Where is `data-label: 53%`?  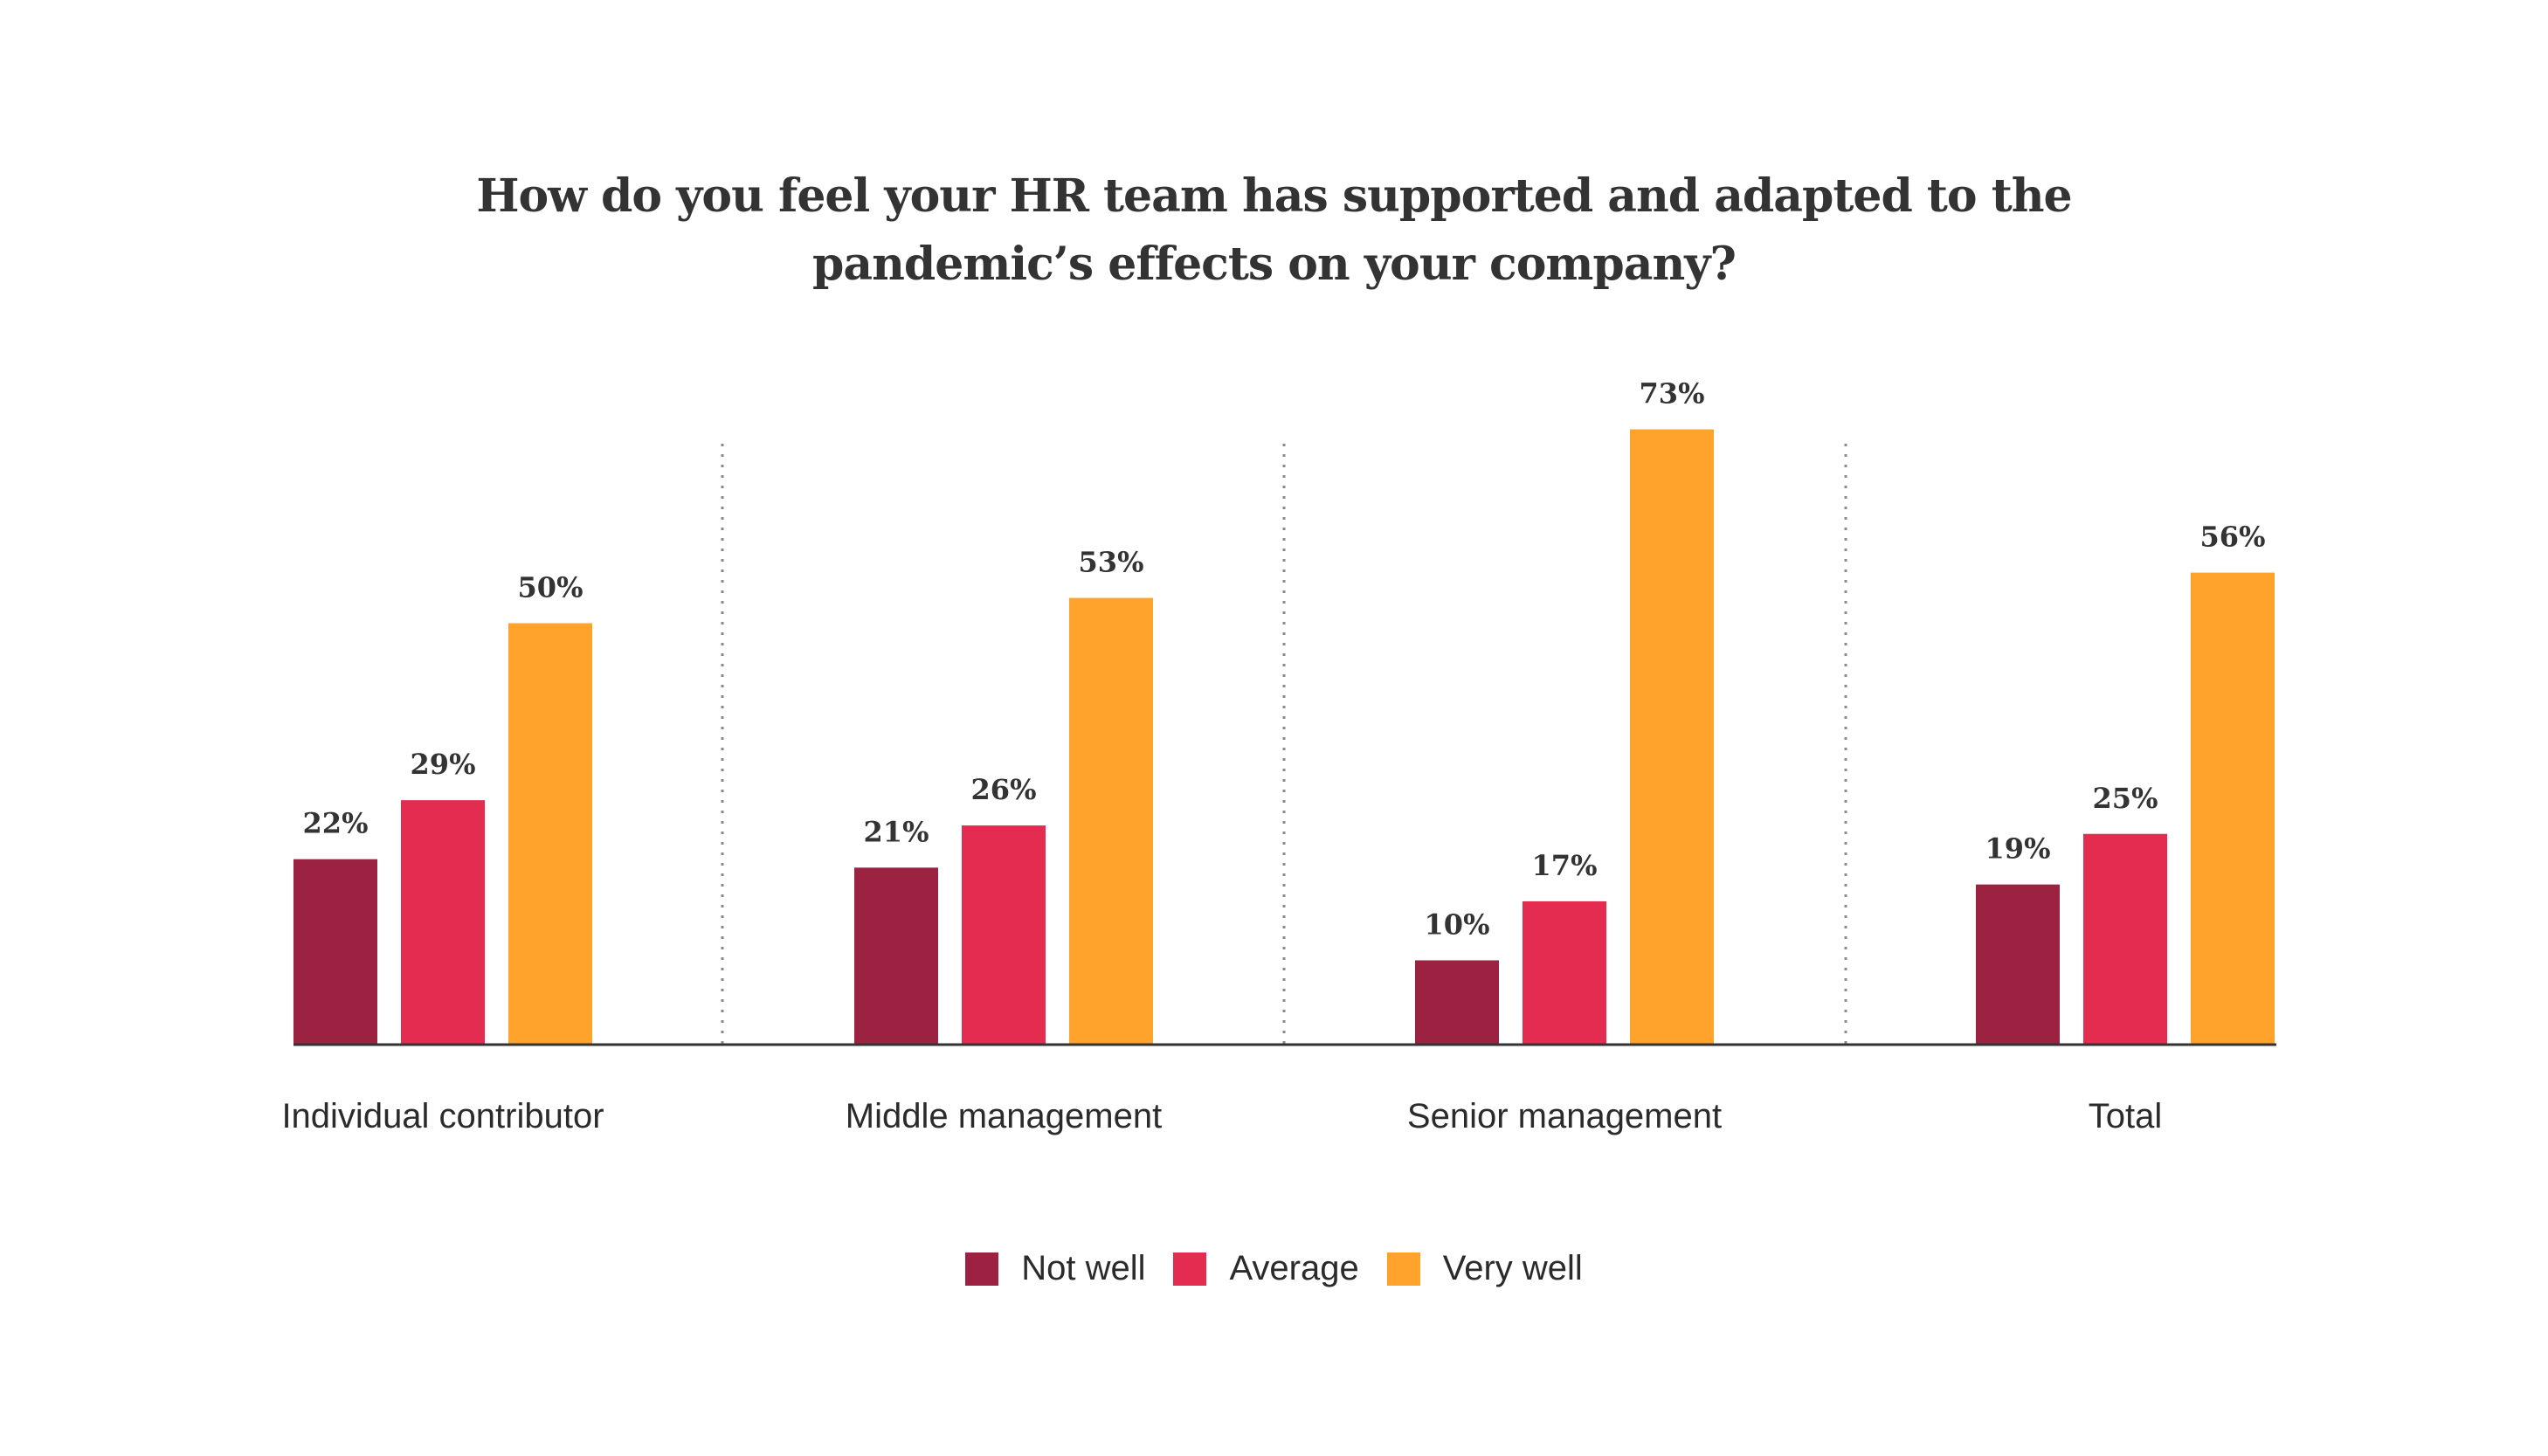 data-label: 53% is located at coordinates (1111, 562).